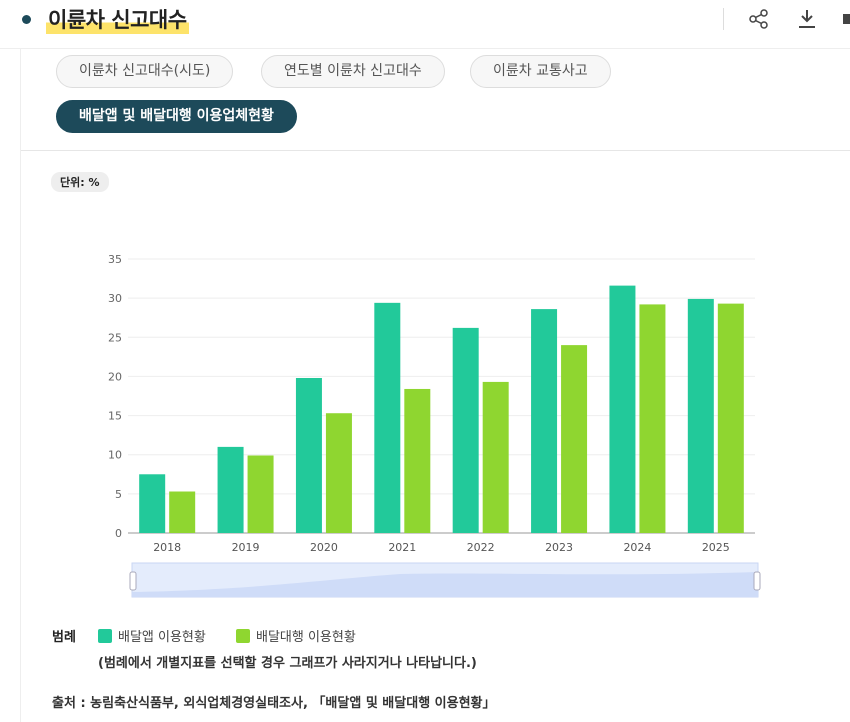 The width and height of the screenshot is (850, 722). What do you see at coordinates (807, 19) in the screenshot?
I see `download-icon` at bounding box center [807, 19].